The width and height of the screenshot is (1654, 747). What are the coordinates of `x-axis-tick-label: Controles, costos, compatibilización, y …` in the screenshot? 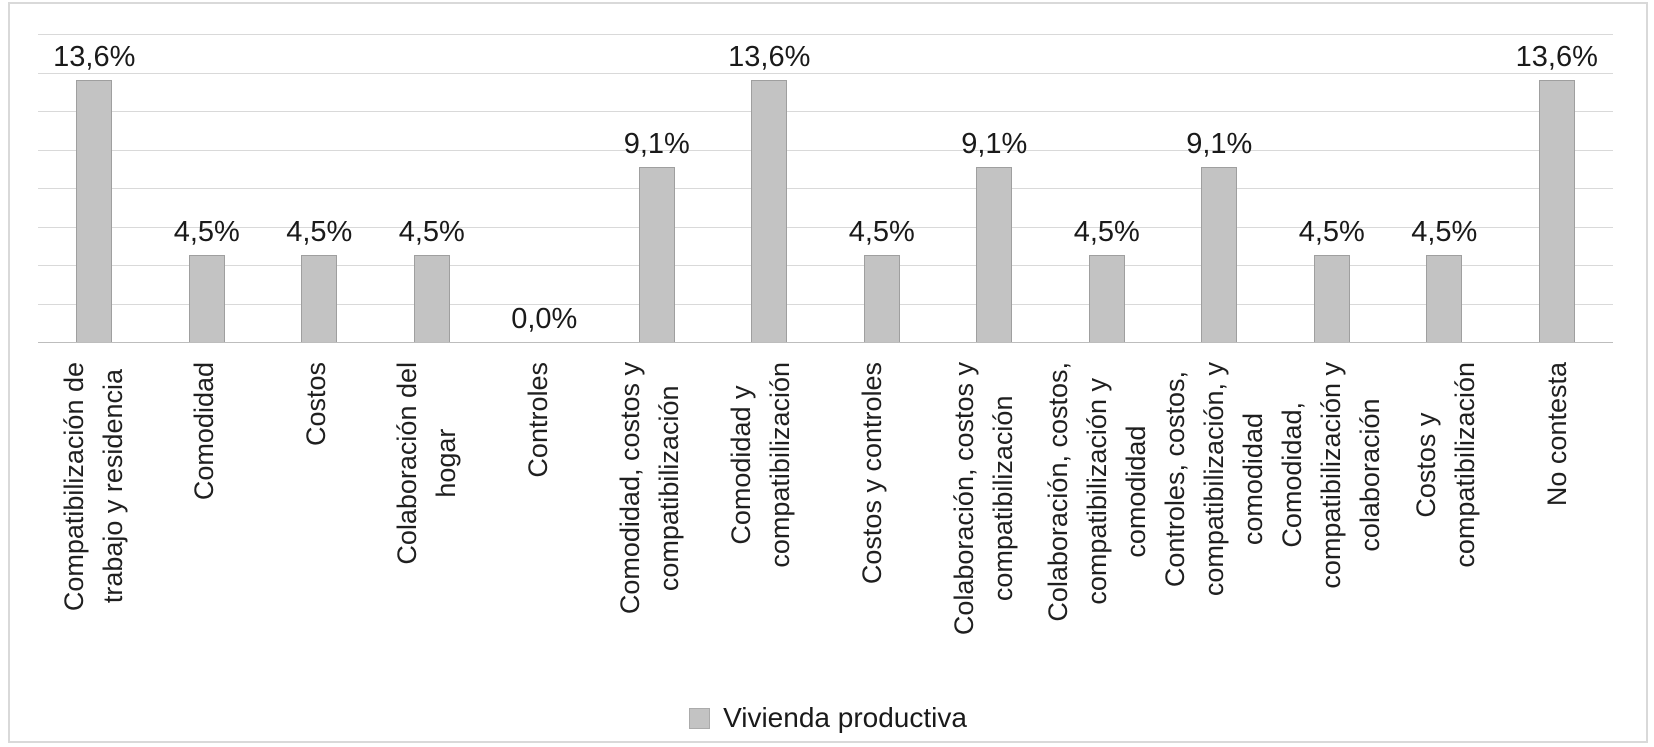 It's located at (1214, 479).